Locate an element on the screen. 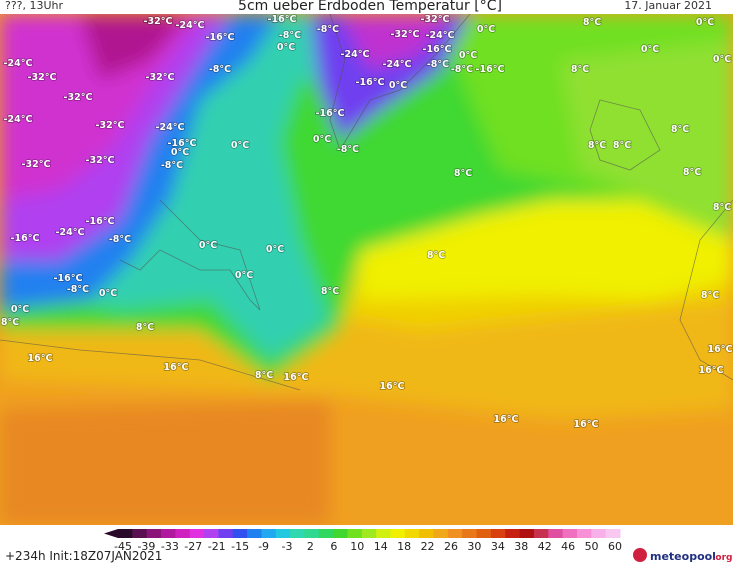  colorbar-cap is located at coordinates (111, 533).